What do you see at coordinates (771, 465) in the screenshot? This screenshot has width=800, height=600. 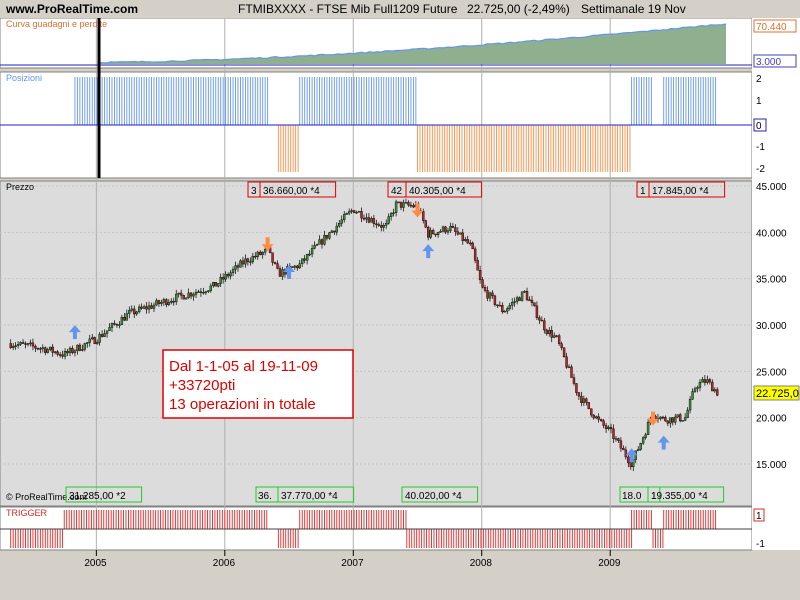 I see `price-tick-label: 15.000` at bounding box center [771, 465].